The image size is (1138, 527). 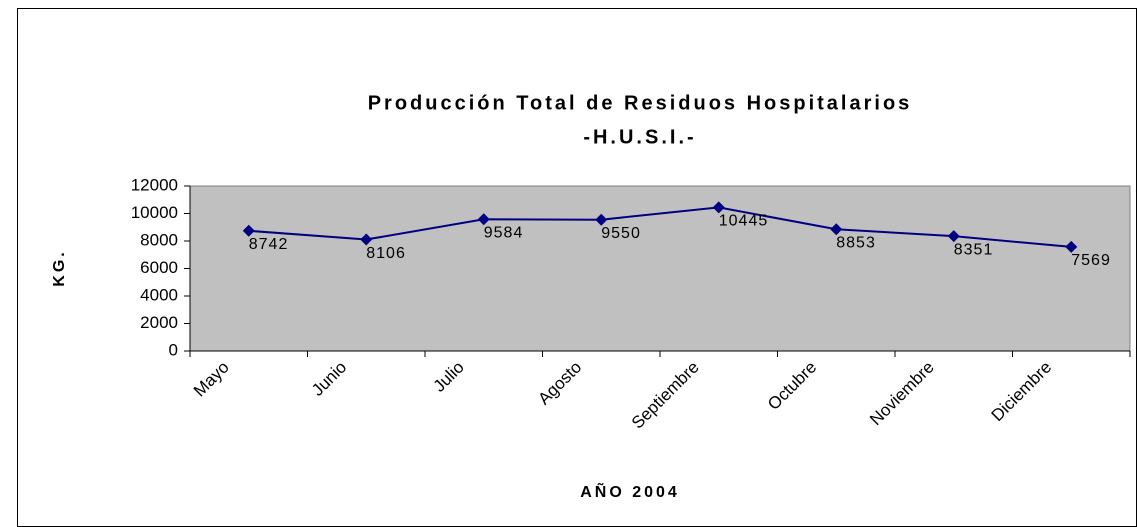 What do you see at coordinates (660, 227) in the screenshot?
I see `line` at bounding box center [660, 227].